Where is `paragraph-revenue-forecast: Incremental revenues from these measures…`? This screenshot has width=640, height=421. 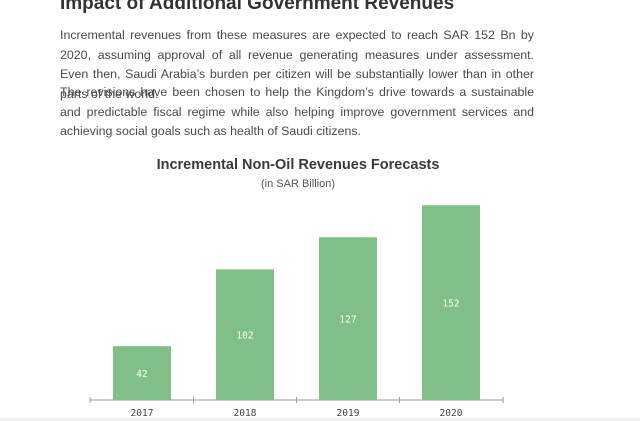
paragraph-revenue-forecast: Incremental revenues from these measures… is located at coordinates (297, 64).